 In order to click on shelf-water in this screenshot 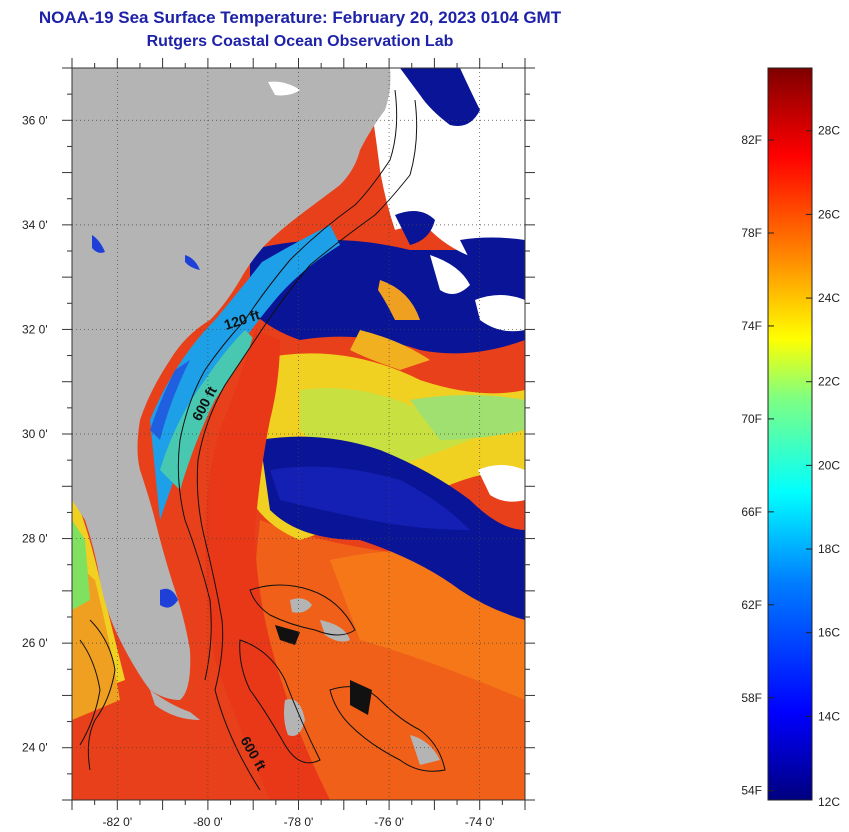, I will do `click(245, 372)`.